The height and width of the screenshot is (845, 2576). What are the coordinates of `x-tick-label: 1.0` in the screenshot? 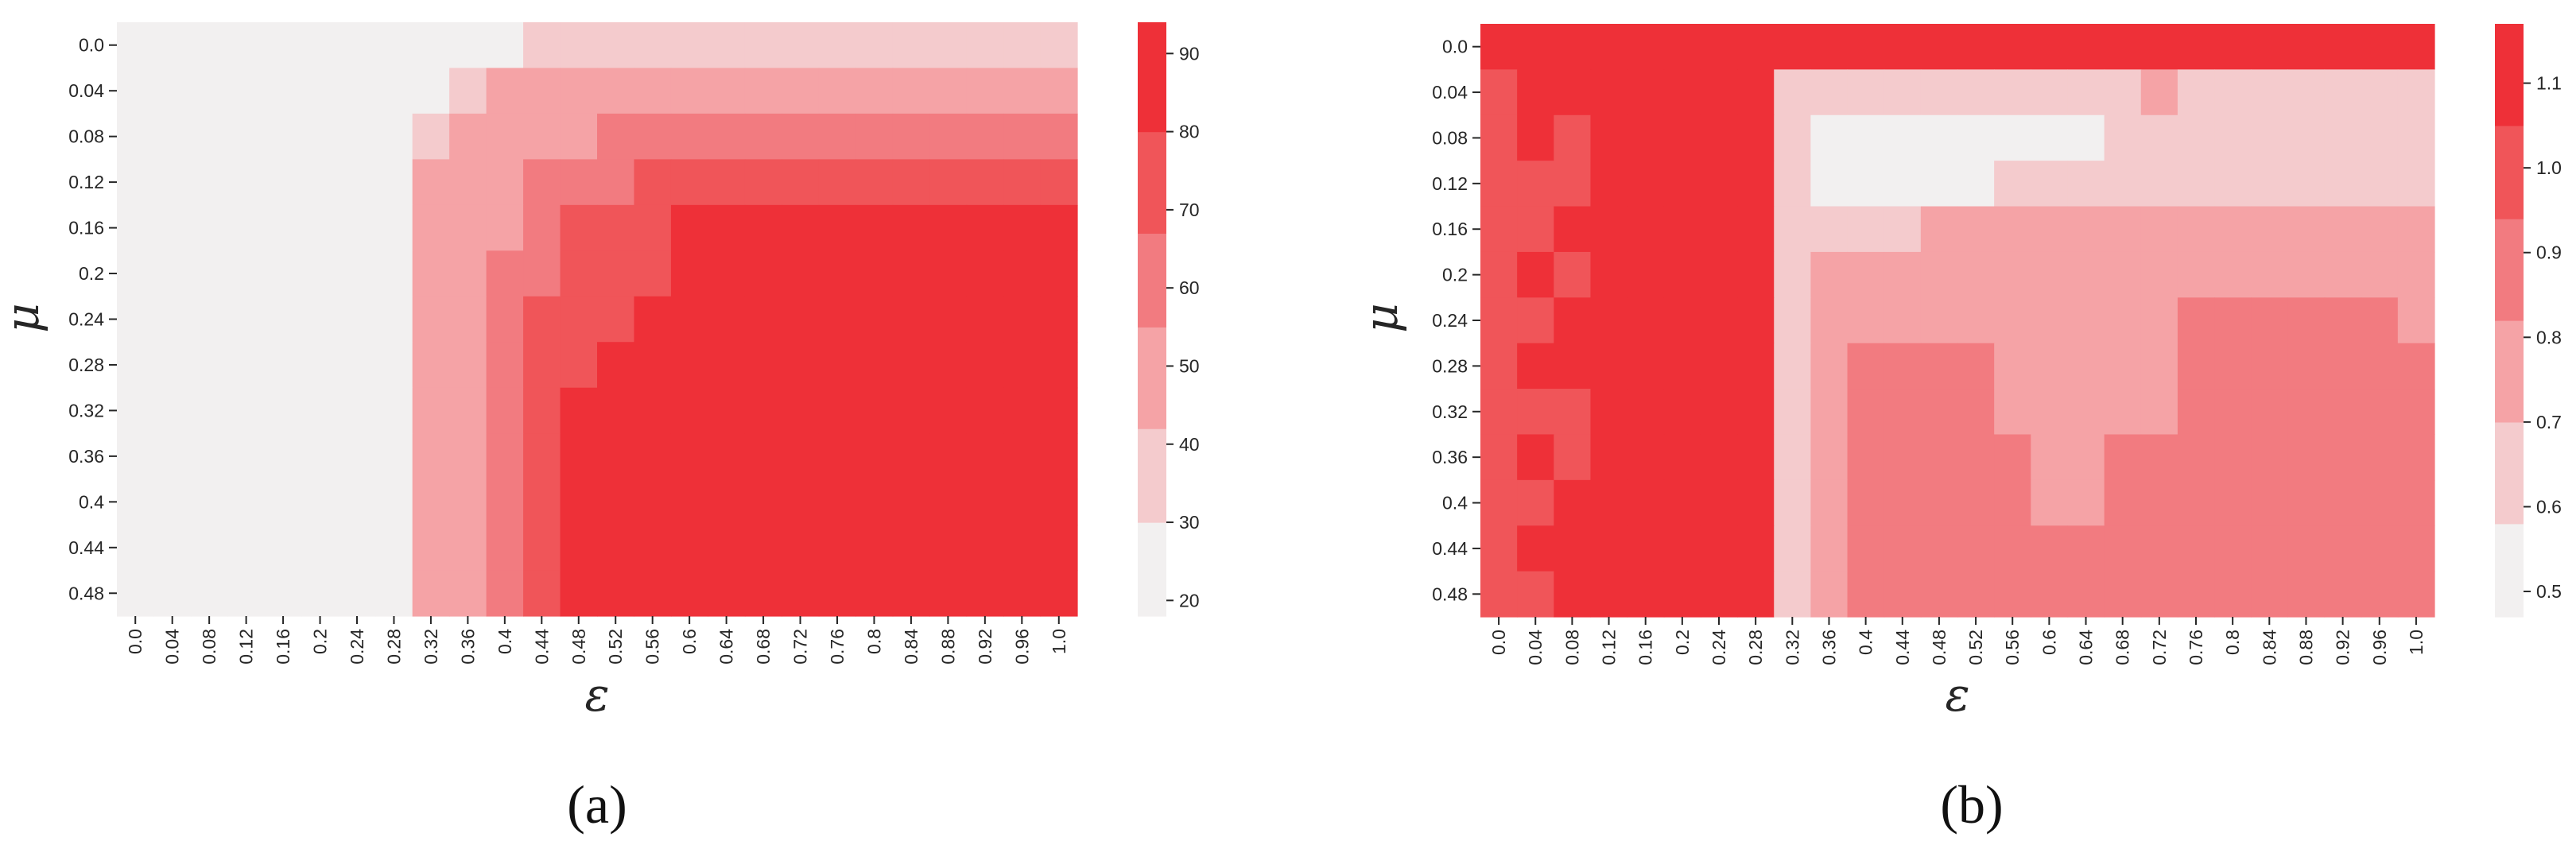 It's located at (2417, 642).